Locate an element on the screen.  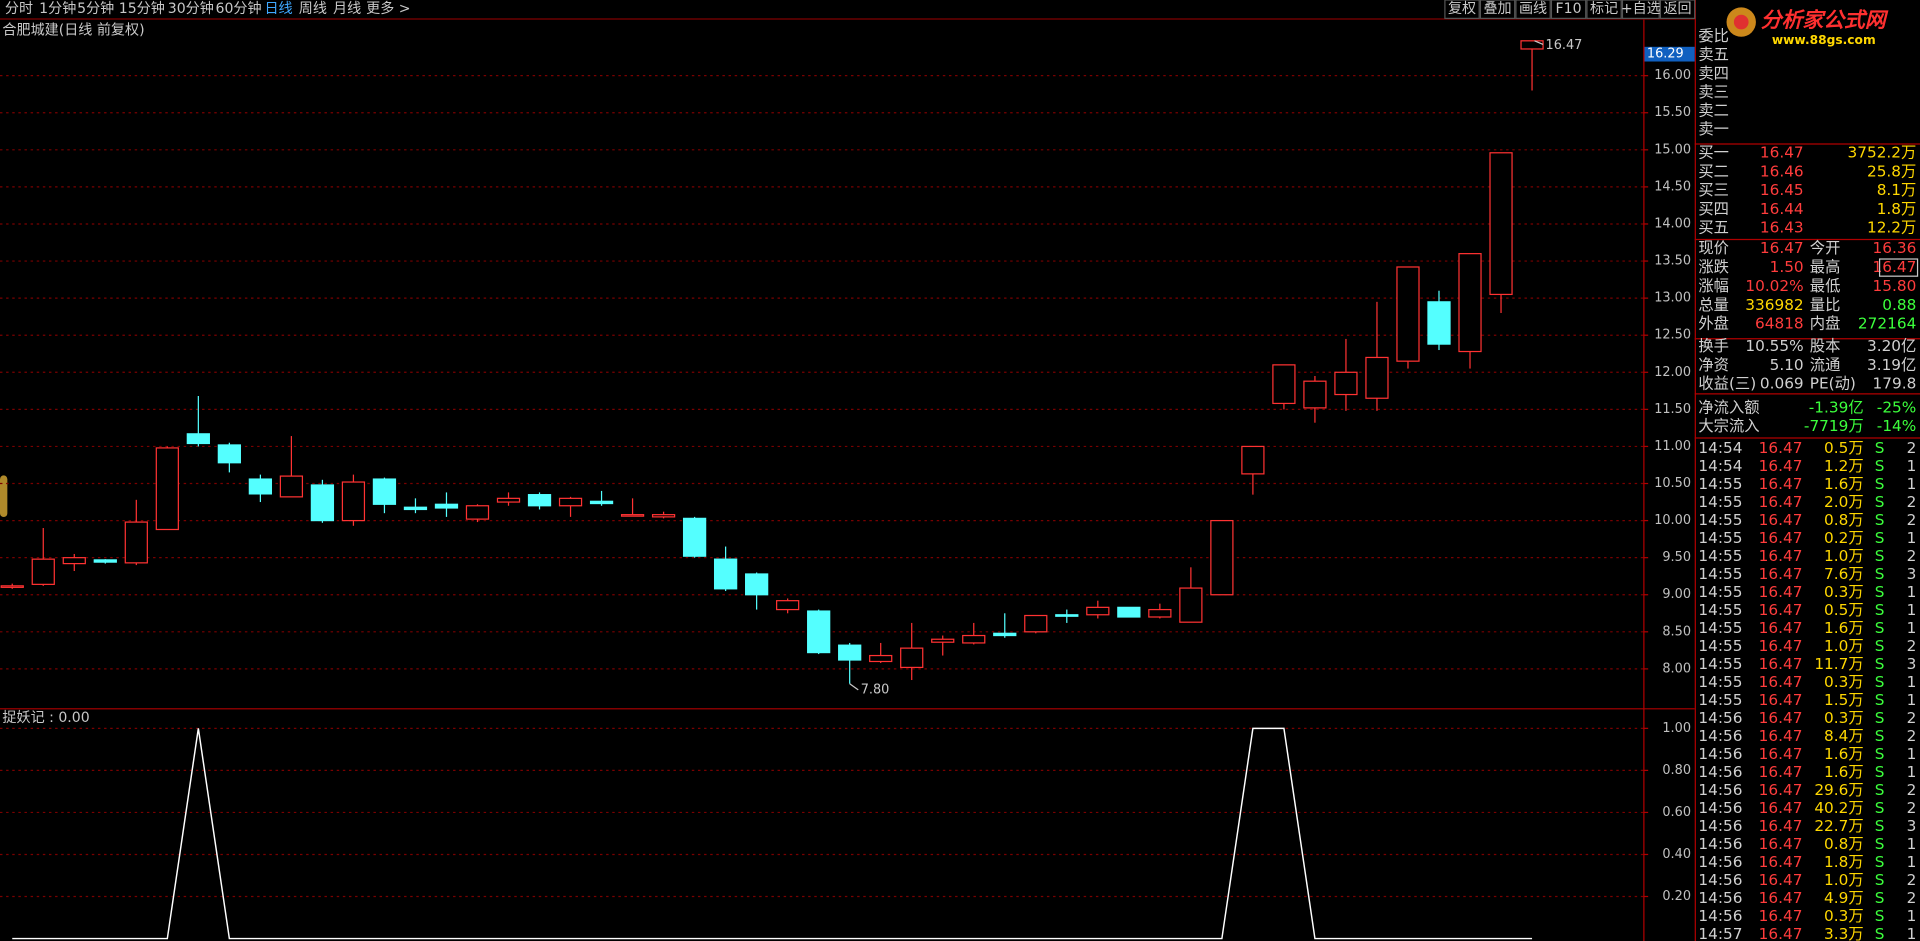
bid-label: 买三 is located at coordinates (1713, 190).